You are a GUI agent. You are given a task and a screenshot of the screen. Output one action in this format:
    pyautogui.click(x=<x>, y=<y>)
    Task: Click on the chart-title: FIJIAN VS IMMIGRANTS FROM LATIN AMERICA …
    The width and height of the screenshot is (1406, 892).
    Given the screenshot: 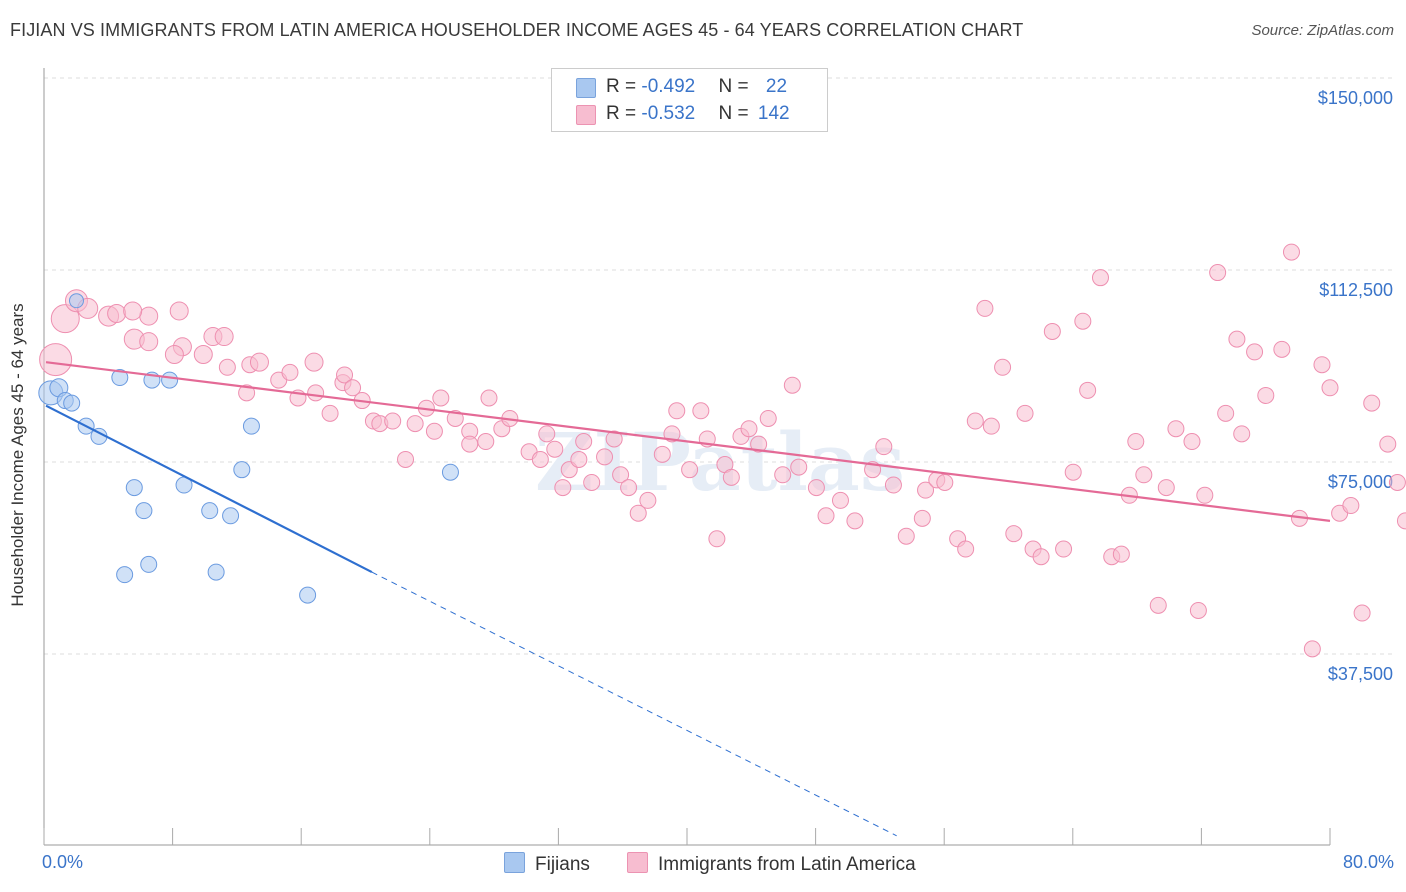 What is the action you would take?
    pyautogui.click(x=517, y=30)
    